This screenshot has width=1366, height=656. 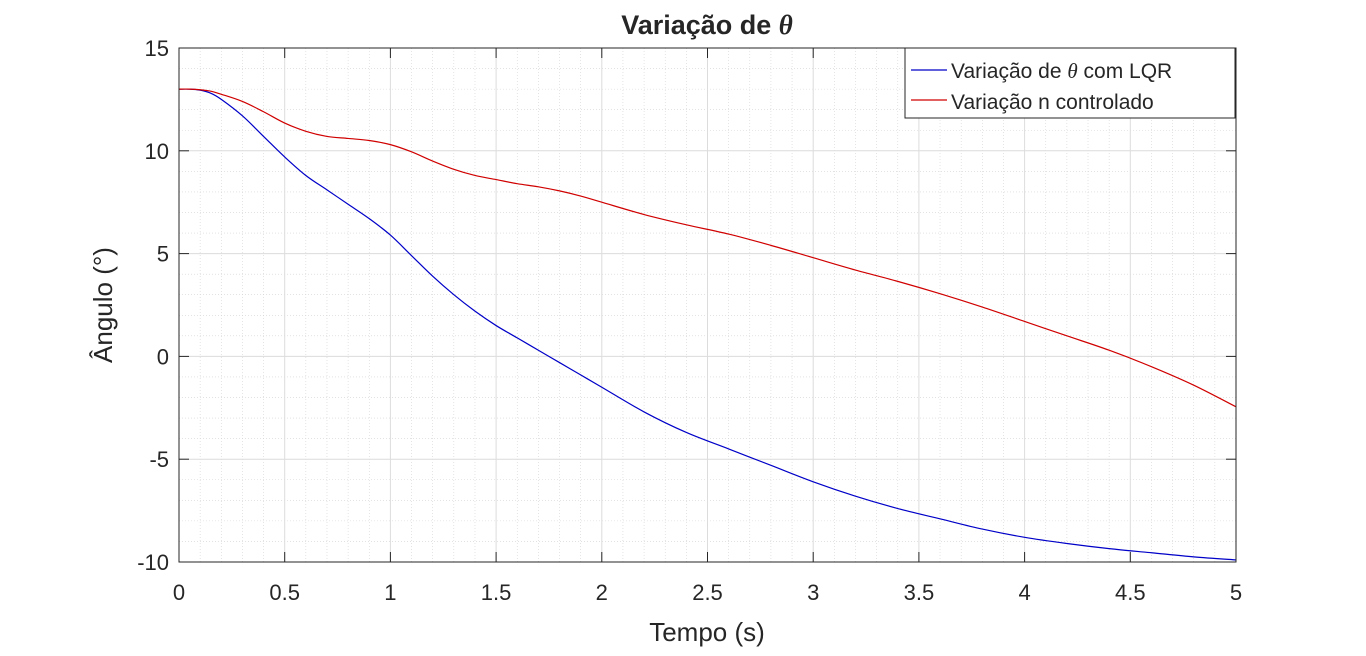 What do you see at coordinates (157, 151) in the screenshot?
I see `y-tick-label: 10` at bounding box center [157, 151].